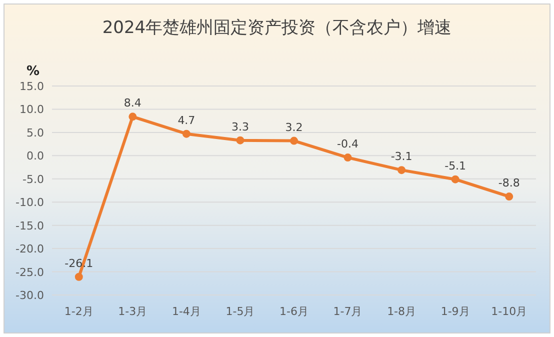 Image resolution: width=554 pixels, height=337 pixels. I want to click on x-tick-label: 1-6月, so click(294, 311).